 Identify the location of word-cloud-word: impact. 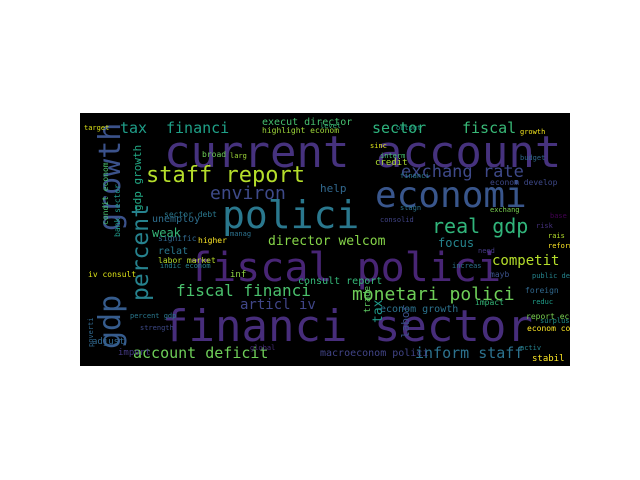
(489, 302).